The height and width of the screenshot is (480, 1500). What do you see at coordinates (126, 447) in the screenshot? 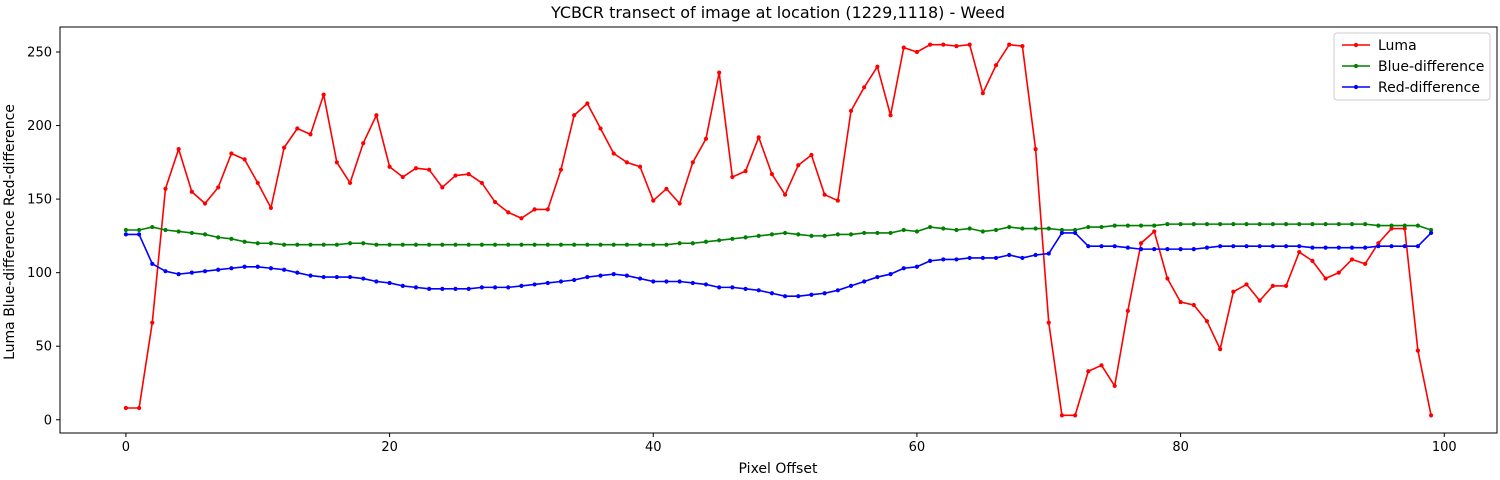
I see `x-tick-label: 0` at bounding box center [126, 447].